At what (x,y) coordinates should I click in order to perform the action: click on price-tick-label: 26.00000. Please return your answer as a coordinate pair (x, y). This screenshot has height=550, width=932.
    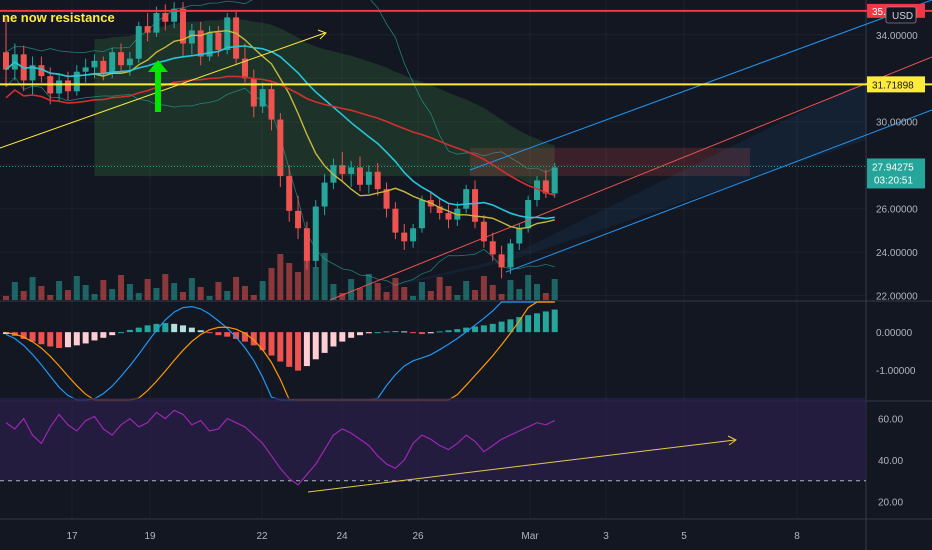
    Looking at the image, I should click on (897, 210).